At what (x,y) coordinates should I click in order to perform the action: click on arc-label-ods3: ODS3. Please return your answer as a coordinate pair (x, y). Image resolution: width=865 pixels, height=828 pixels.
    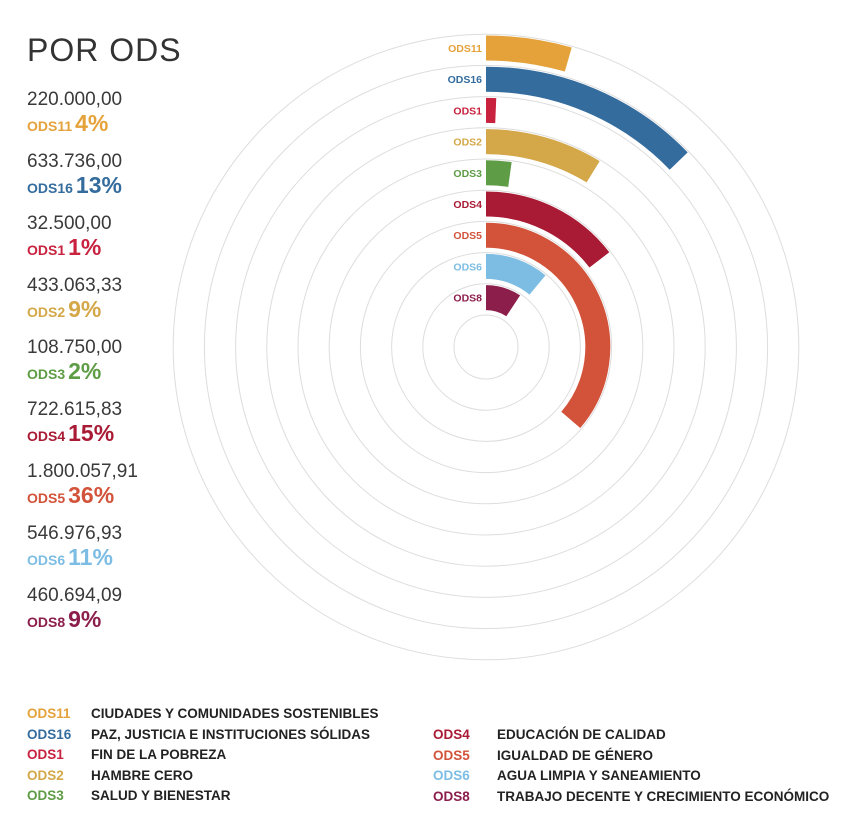
    Looking at the image, I should click on (467, 174).